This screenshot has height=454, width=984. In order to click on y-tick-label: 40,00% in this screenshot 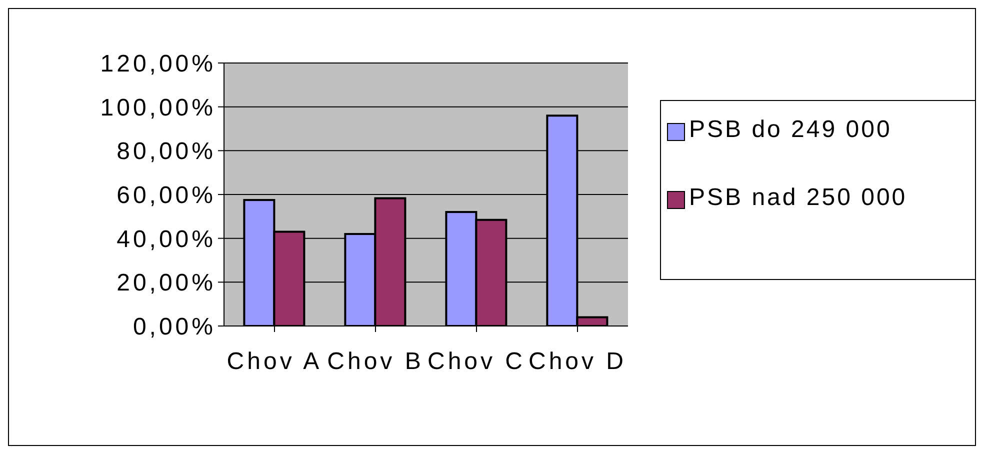, I will do `click(166, 239)`.